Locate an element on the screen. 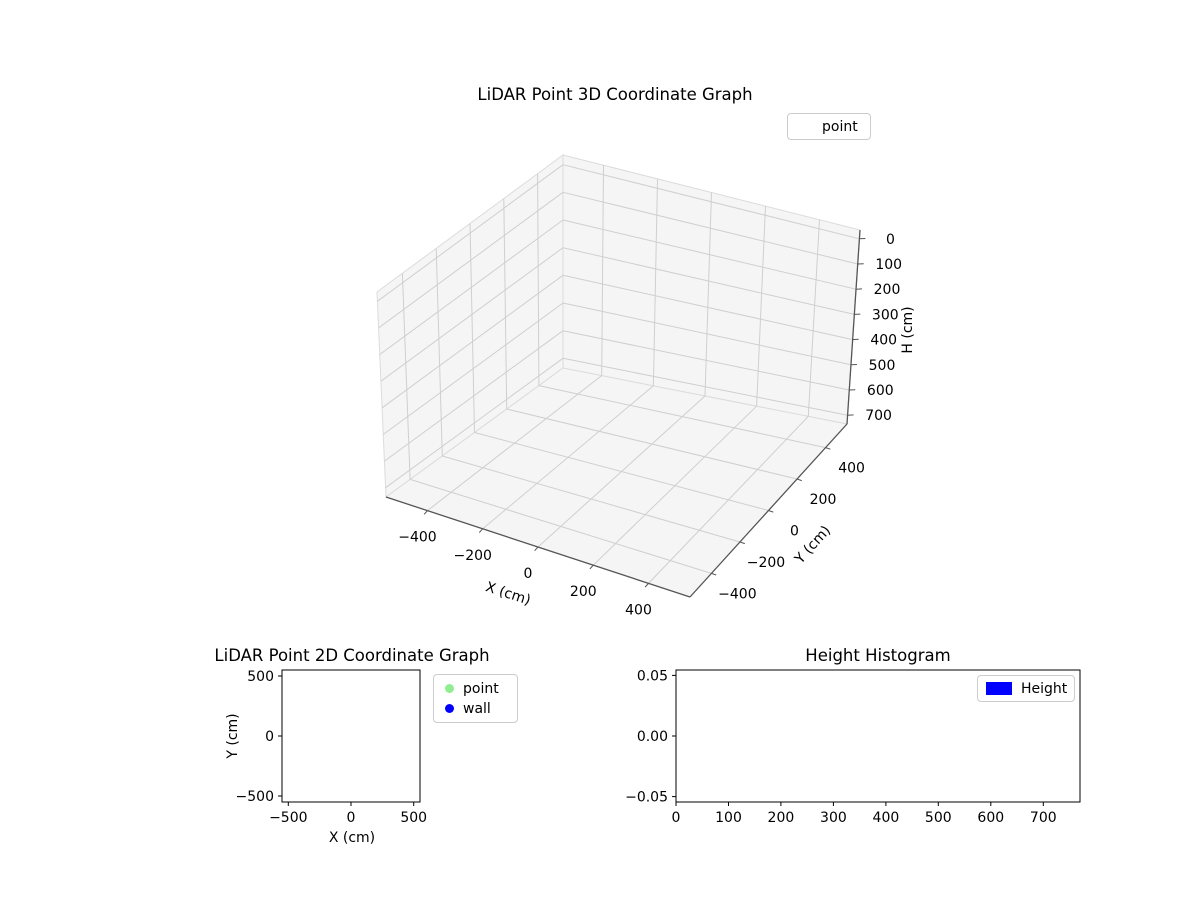 The image size is (1200, 900). legend-label-height: Height is located at coordinates (1044, 688).